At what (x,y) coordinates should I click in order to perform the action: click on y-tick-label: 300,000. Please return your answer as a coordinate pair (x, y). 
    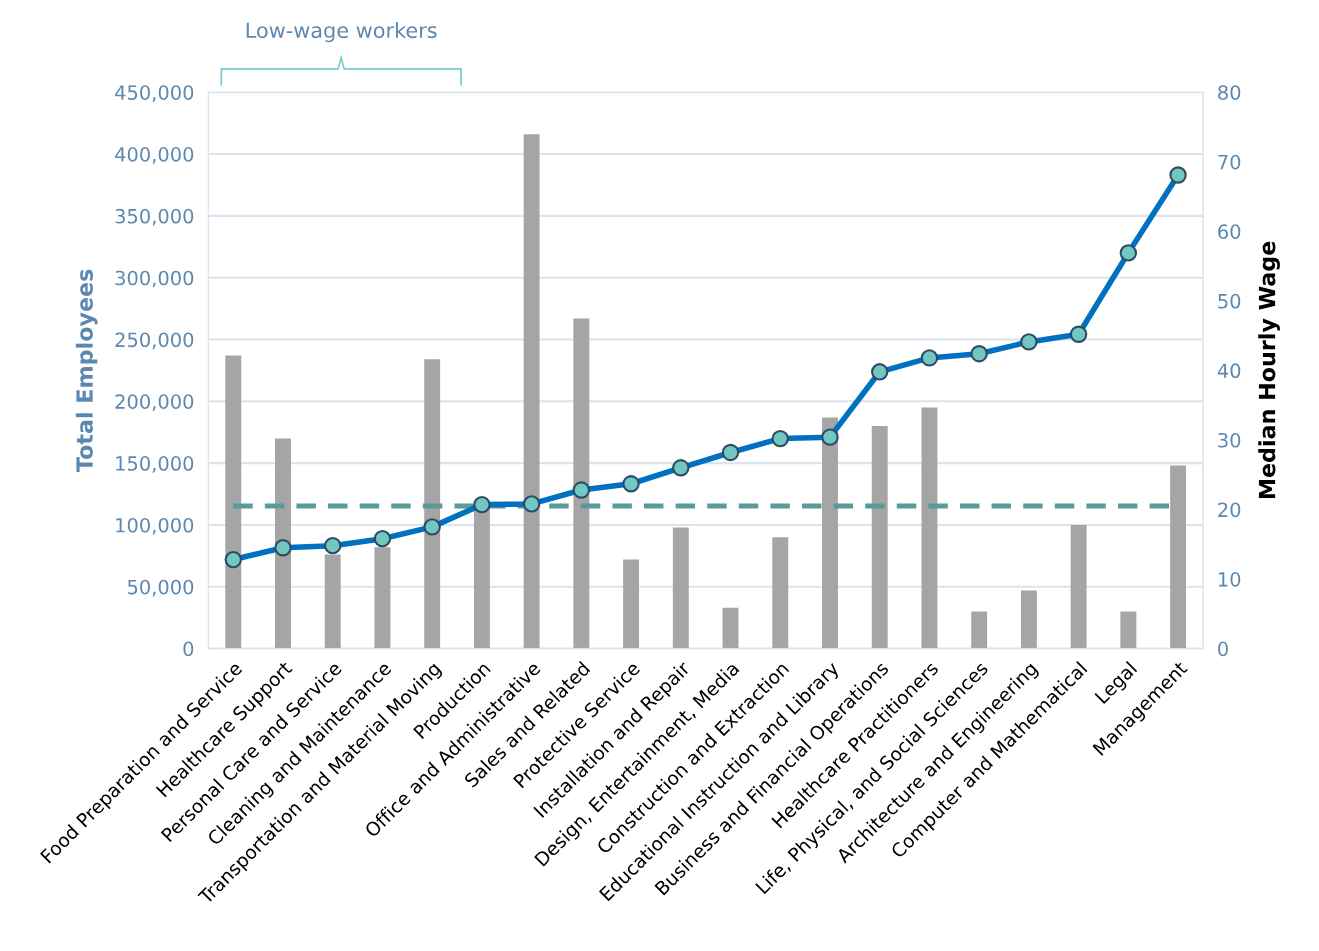
    Looking at the image, I should click on (154, 279).